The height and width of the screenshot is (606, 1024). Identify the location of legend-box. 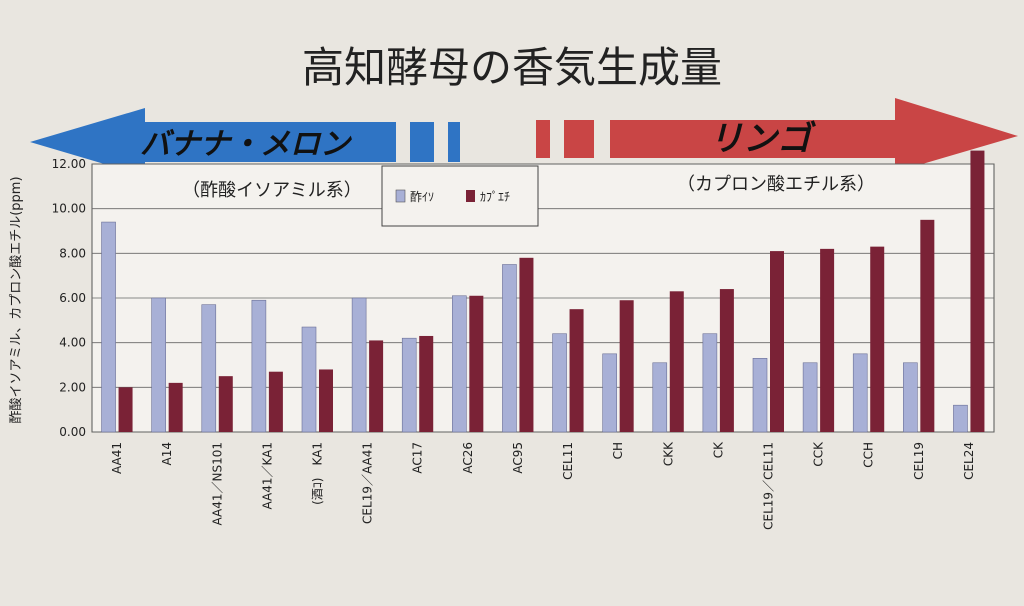
(460, 196).